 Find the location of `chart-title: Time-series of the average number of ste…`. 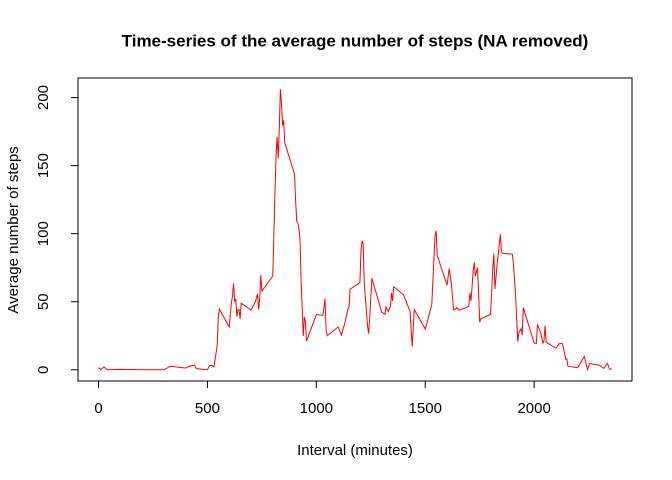

chart-title: Time-series of the average number of ste… is located at coordinates (355, 40).